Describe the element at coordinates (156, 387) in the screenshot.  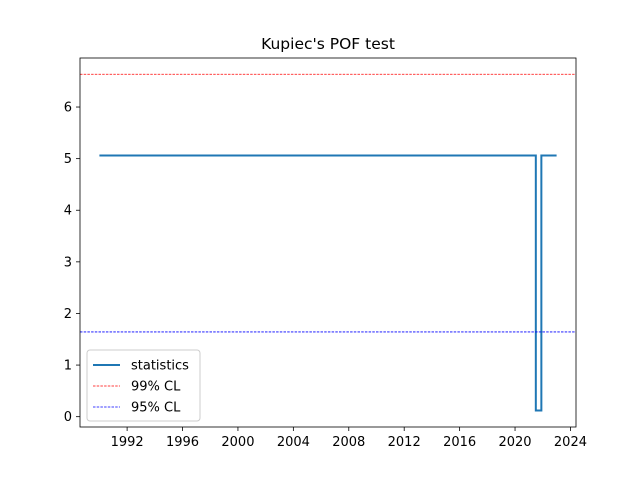
I see `legend-label-99-cl: 99% CL` at that location.